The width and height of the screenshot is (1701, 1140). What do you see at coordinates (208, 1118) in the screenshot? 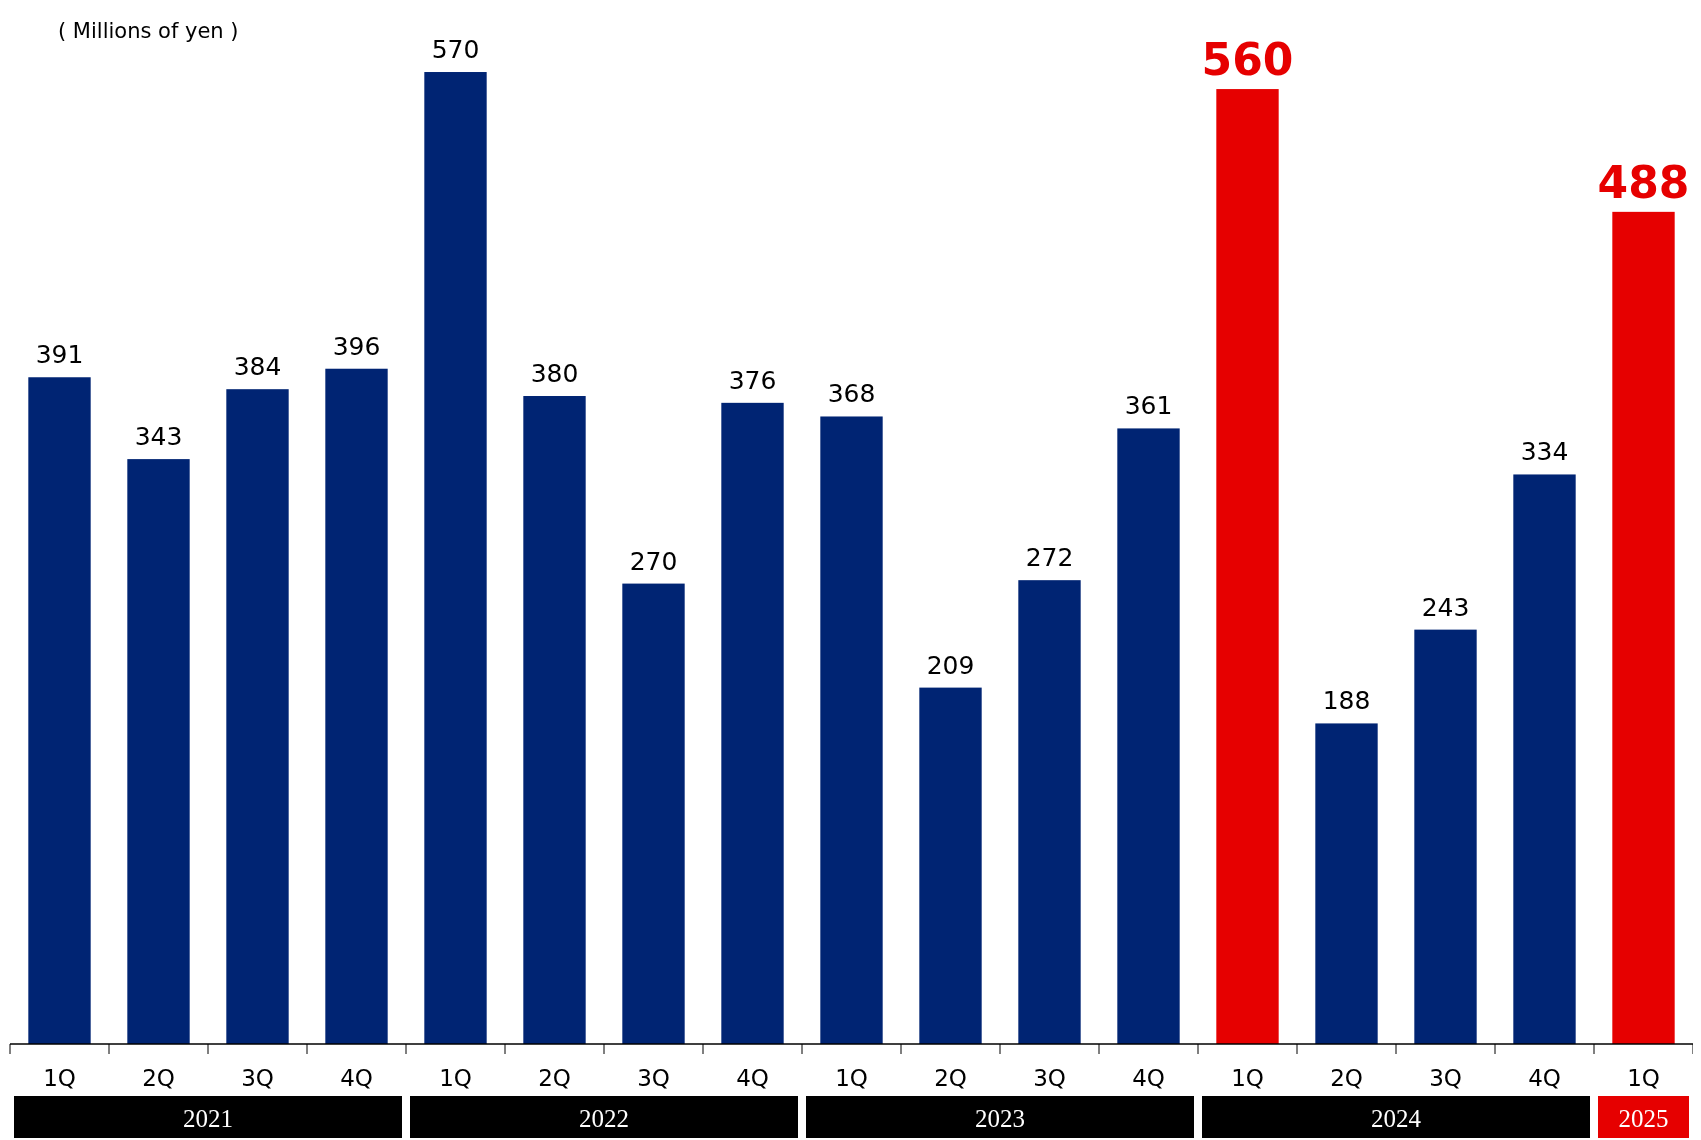
I see `text: 2021` at bounding box center [208, 1118].